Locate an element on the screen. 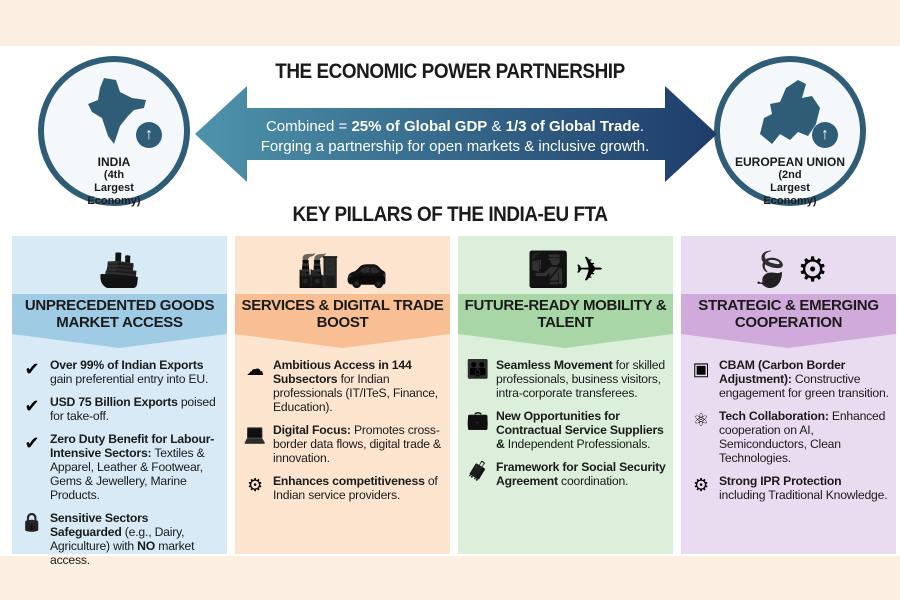  shield-lock-icon: 🔒 is located at coordinates (32, 522).